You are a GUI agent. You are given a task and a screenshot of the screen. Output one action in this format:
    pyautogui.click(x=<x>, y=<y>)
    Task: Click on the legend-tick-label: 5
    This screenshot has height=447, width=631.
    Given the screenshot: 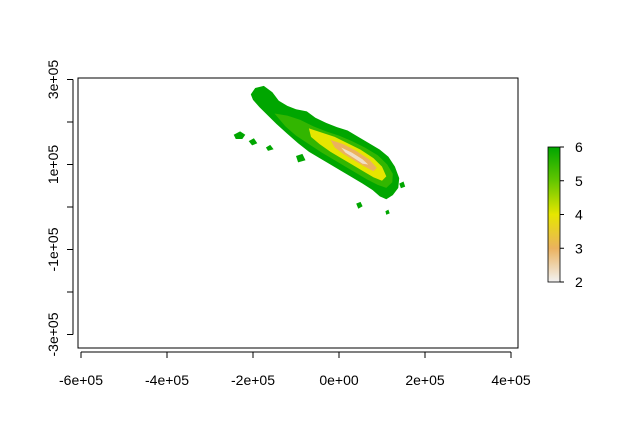 What is the action you would take?
    pyautogui.click(x=579, y=181)
    